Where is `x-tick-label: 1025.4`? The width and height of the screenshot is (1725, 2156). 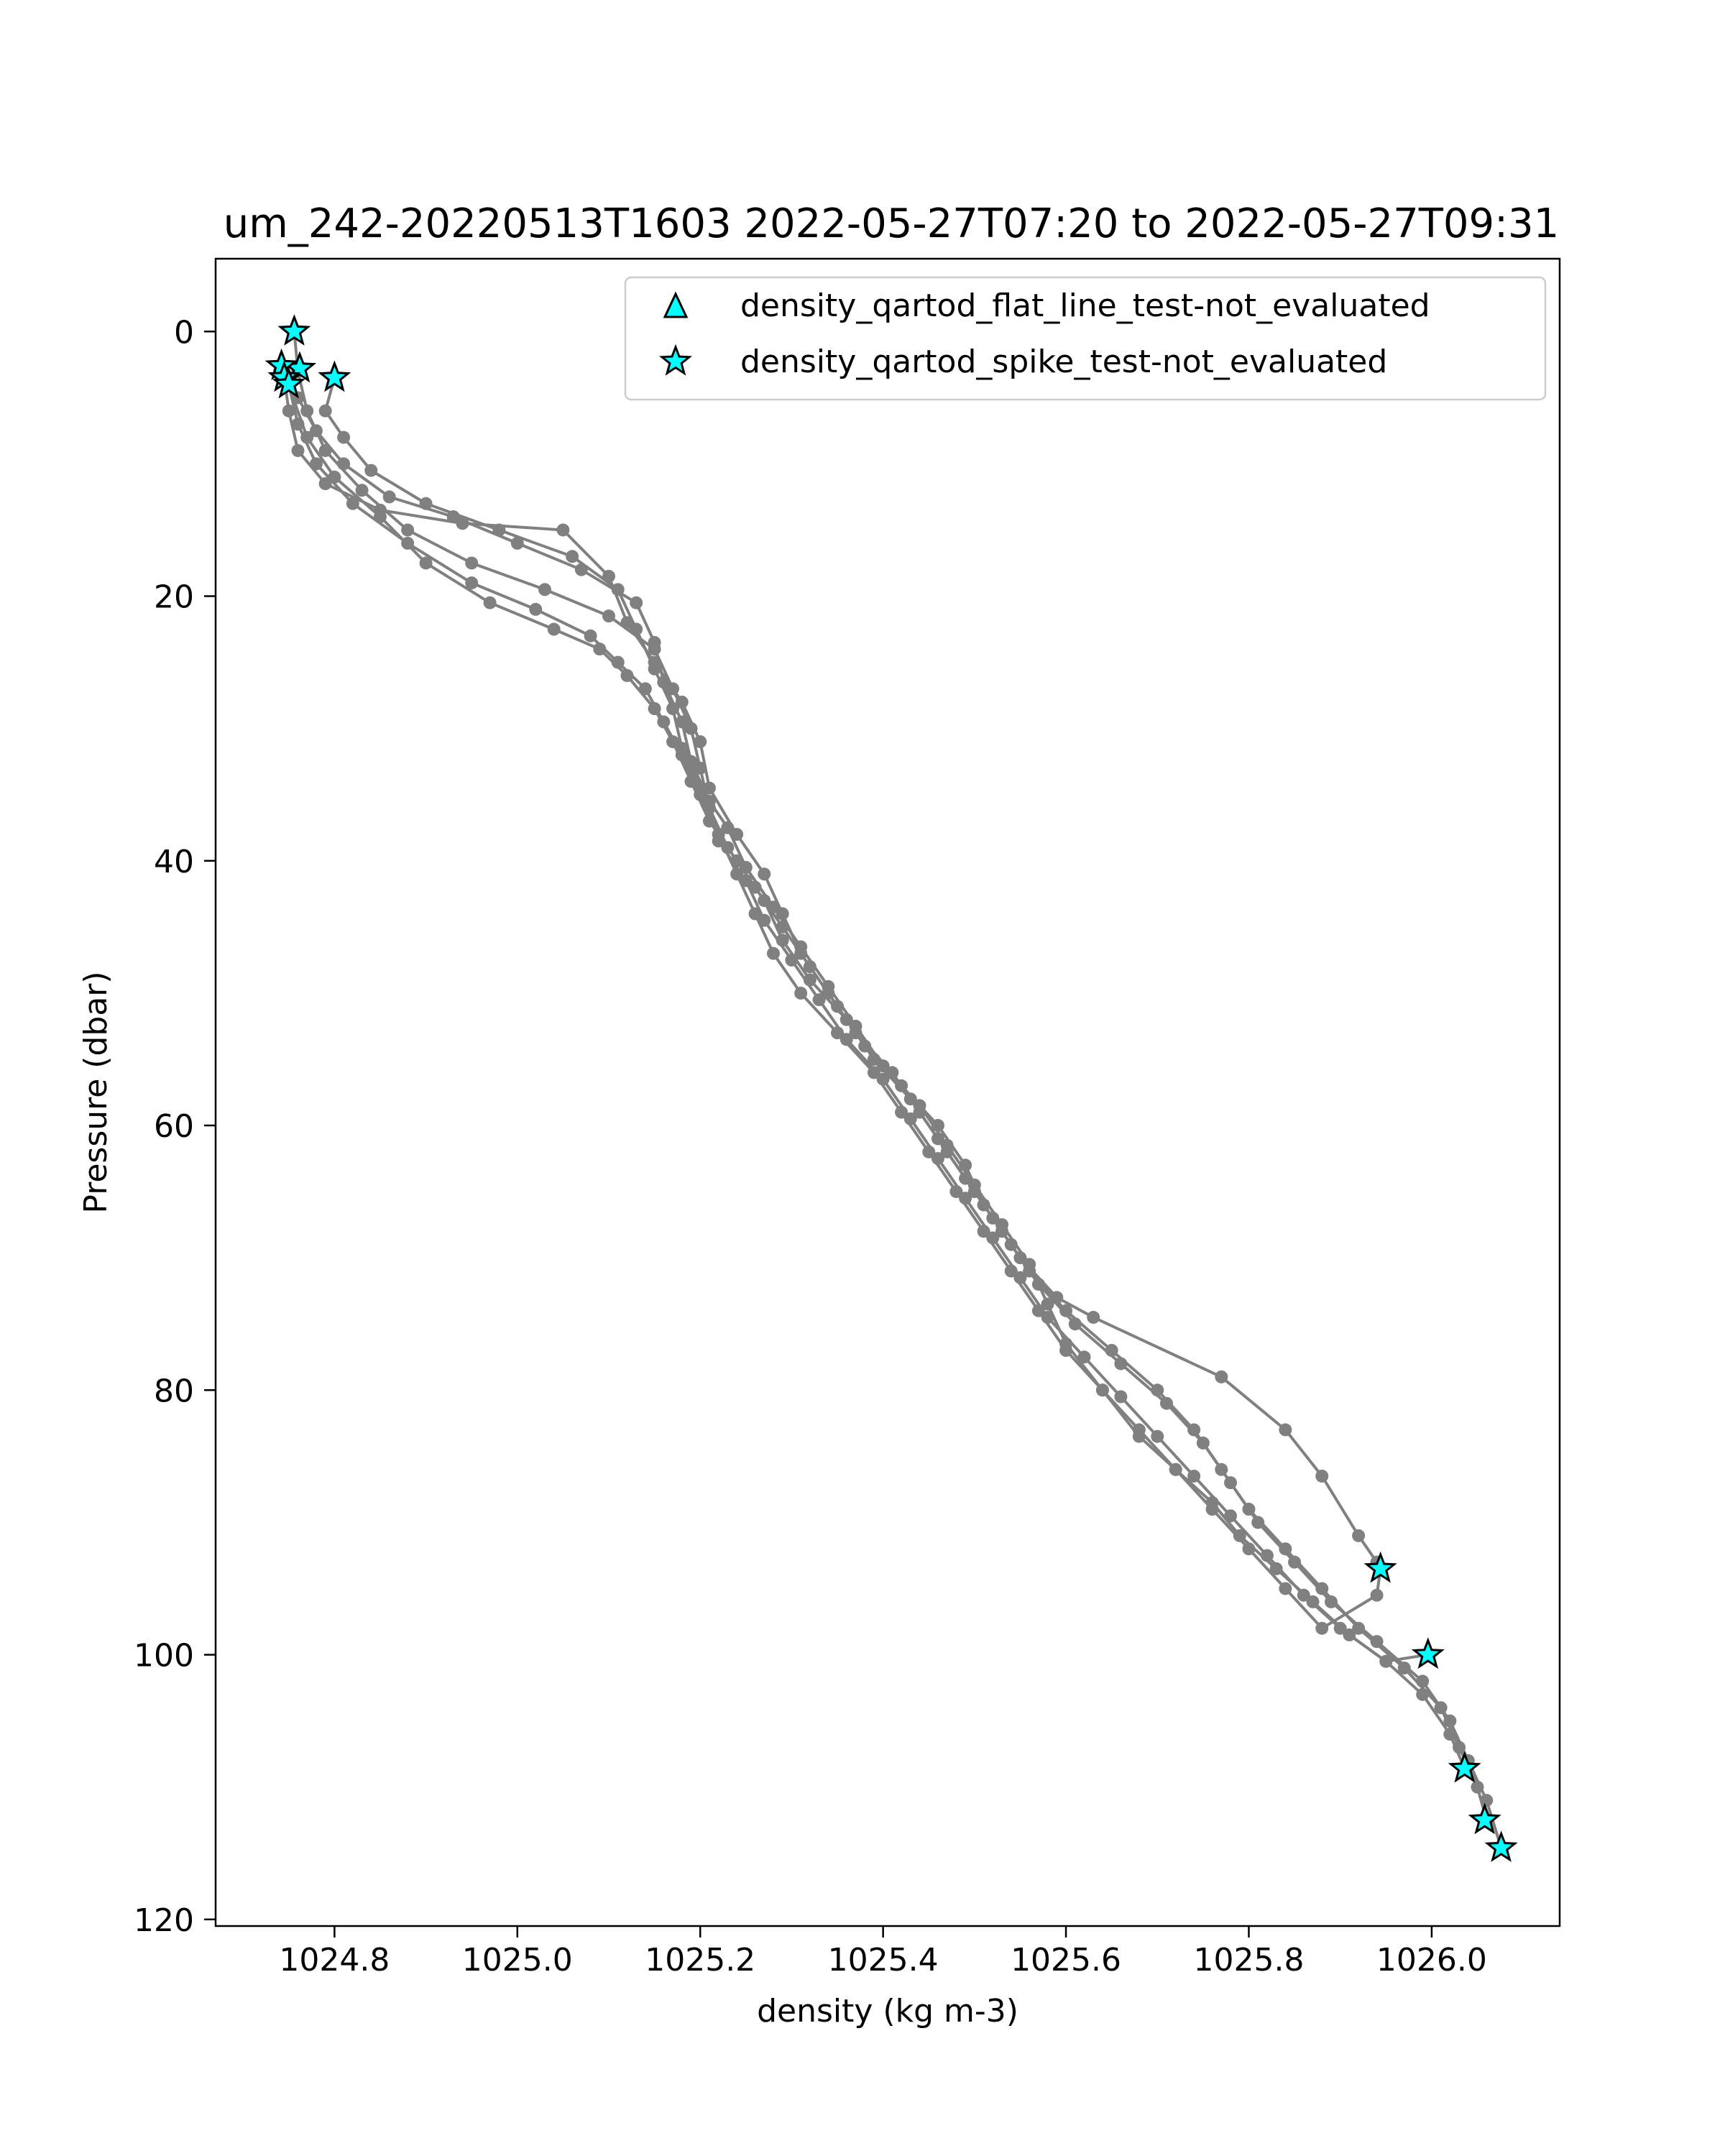 x-tick-label: 1025.4 is located at coordinates (883, 1960).